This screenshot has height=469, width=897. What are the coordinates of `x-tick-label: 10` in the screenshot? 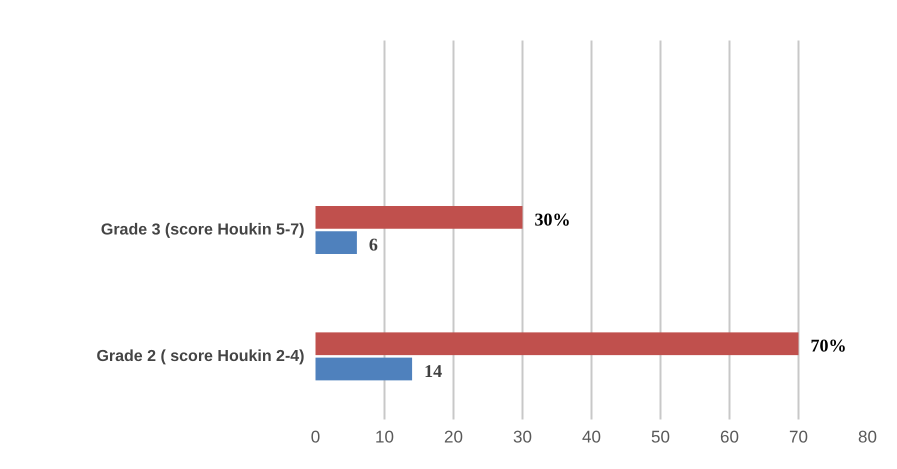 It's located at (384, 437).